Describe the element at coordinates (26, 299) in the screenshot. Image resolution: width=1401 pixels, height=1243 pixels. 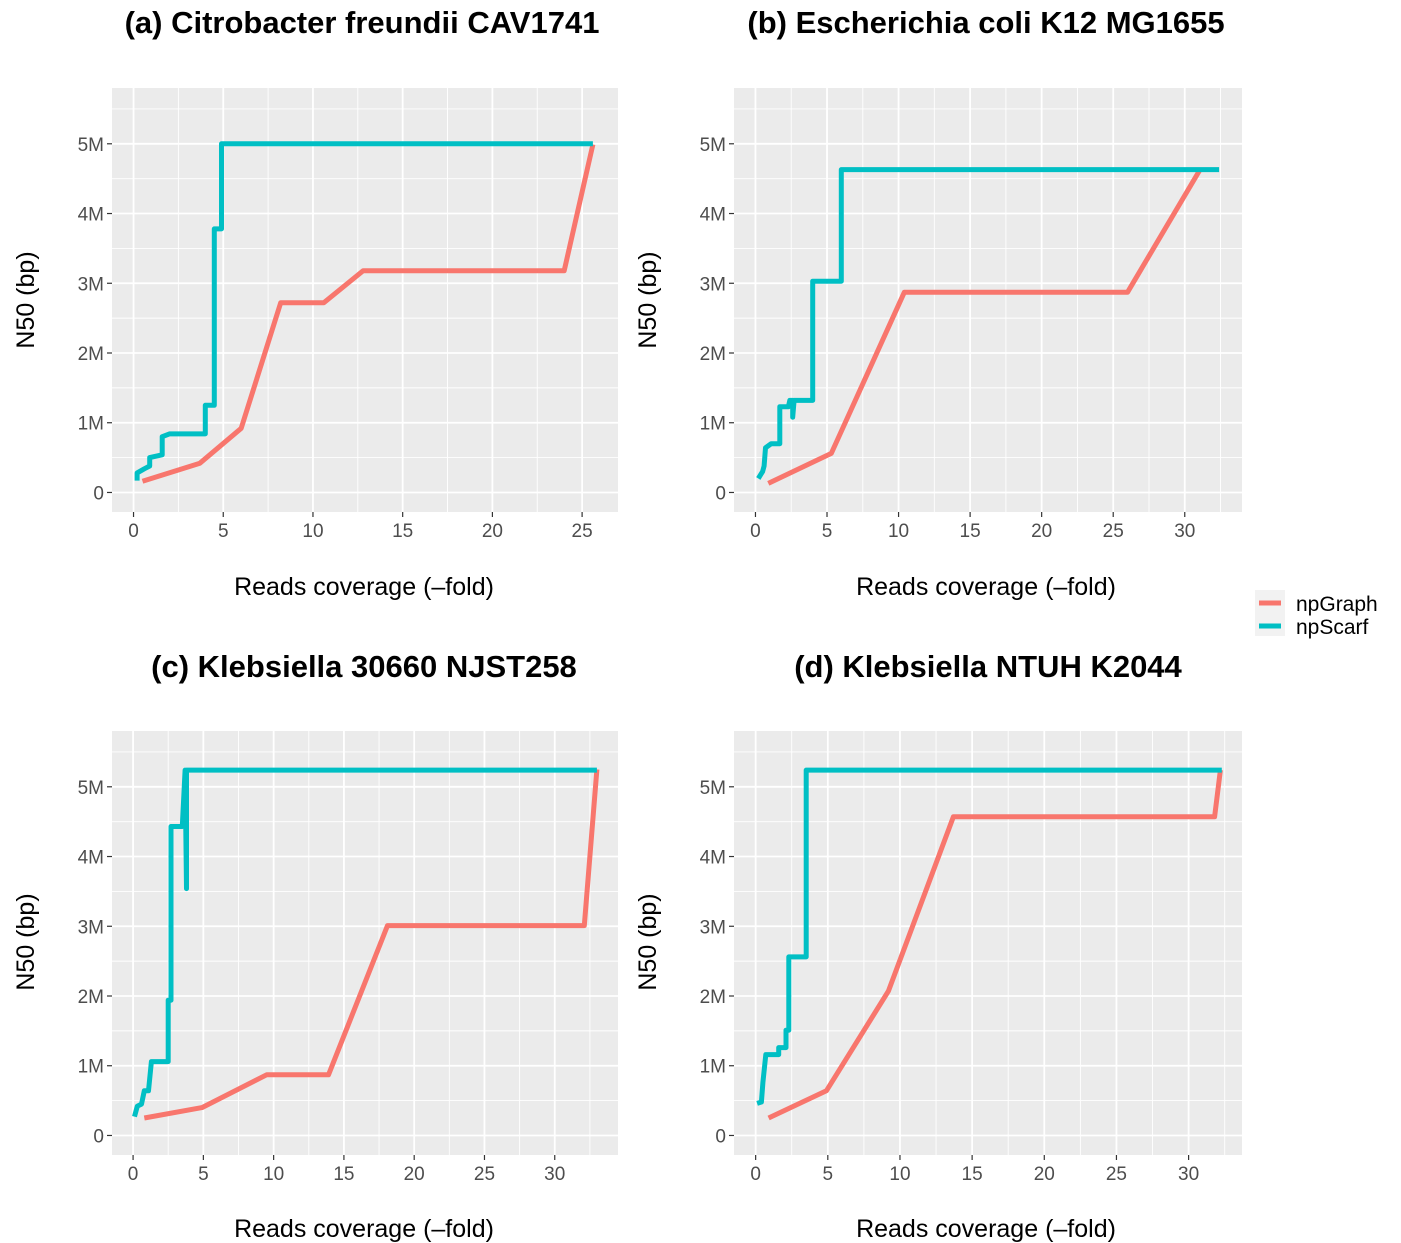
I see `panel-a-y-axis-label: N50 (bp)` at that location.